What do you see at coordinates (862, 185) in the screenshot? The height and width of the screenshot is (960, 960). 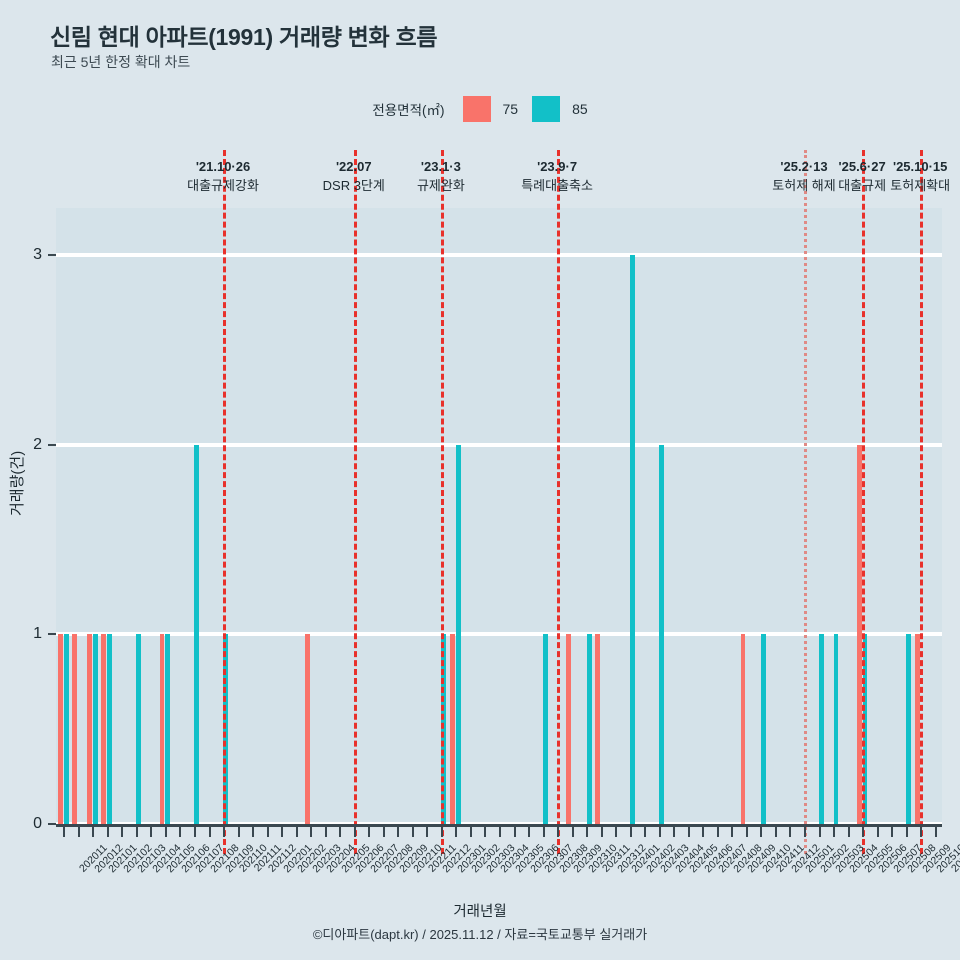 I see `annotation-text: 대출규제` at bounding box center [862, 185].